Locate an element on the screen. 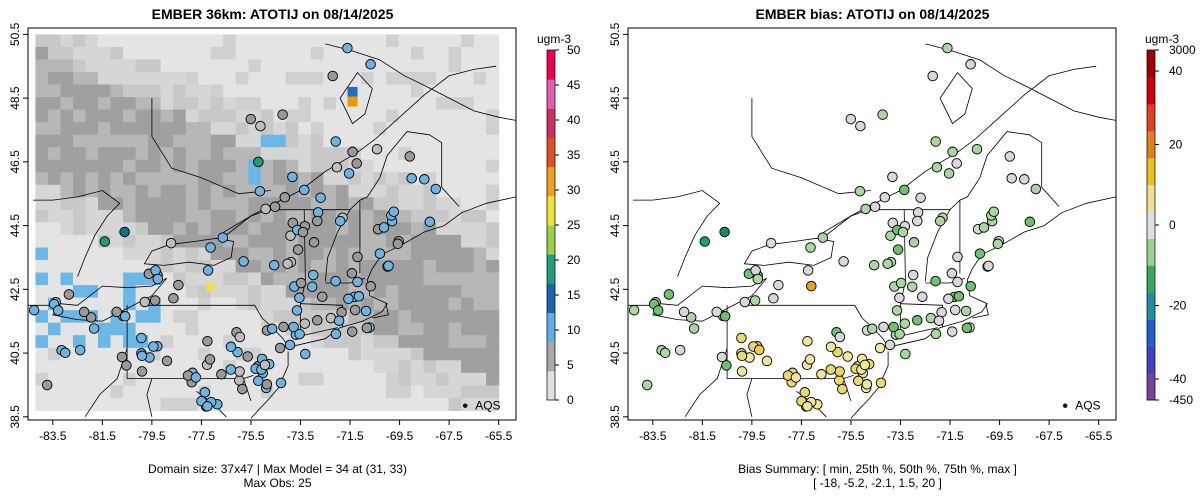 Image resolution: width=1200 pixels, height=502 pixels. model-x-tick-label: -71.5 is located at coordinates (350, 436).